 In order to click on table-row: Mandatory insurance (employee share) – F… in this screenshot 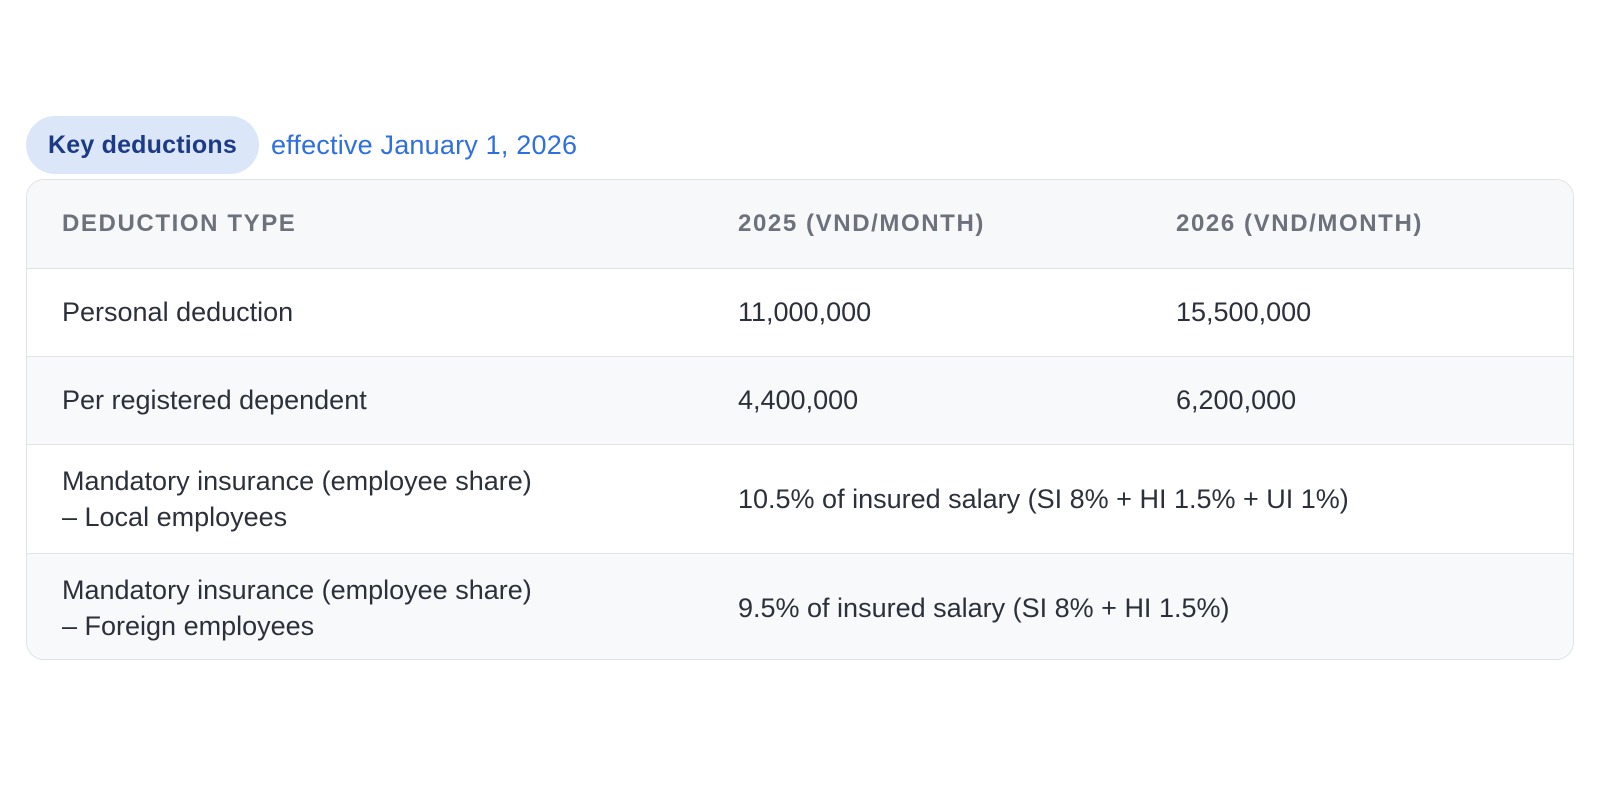, I will do `click(800, 606)`.